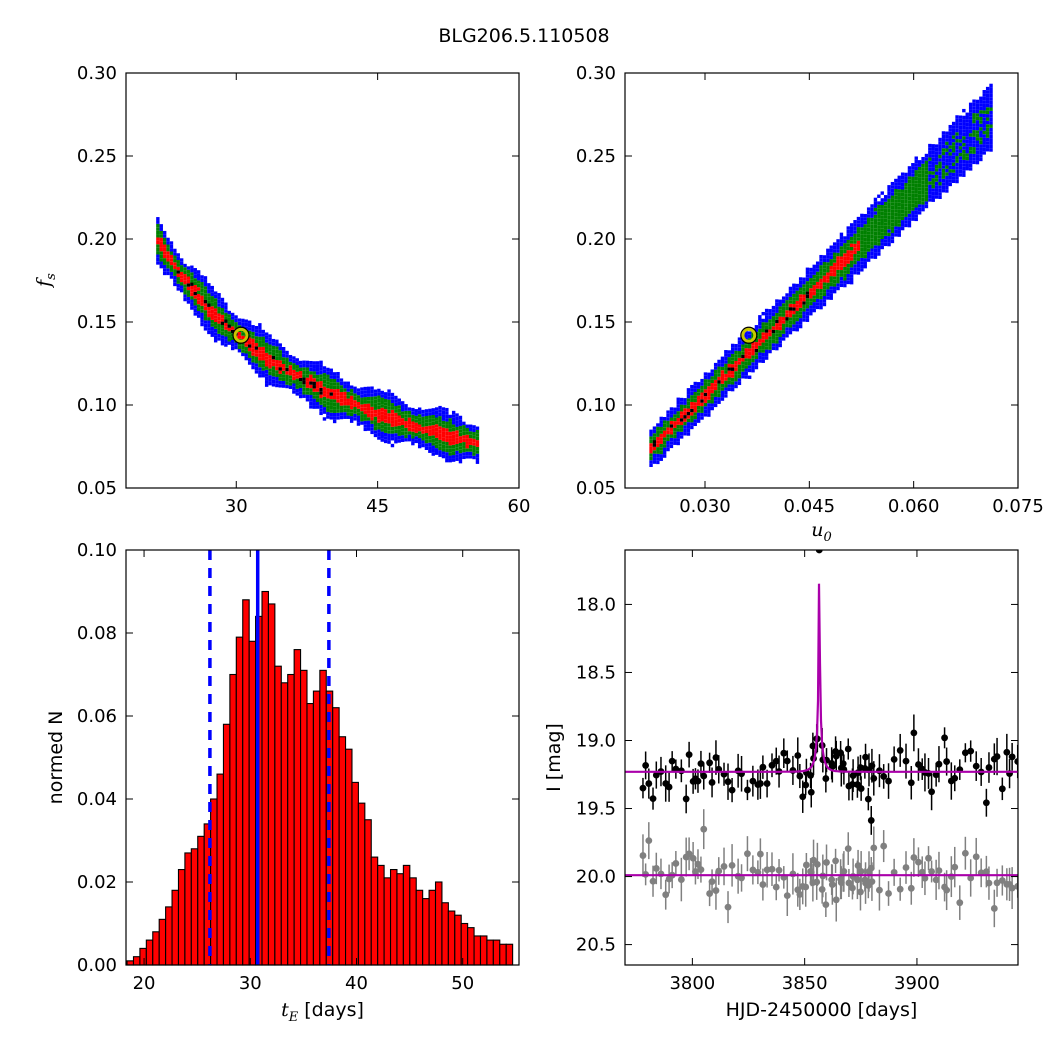 The image size is (1050, 1050). Describe the element at coordinates (462, 983) in the screenshot. I see `x-tick-label: 50` at that location.